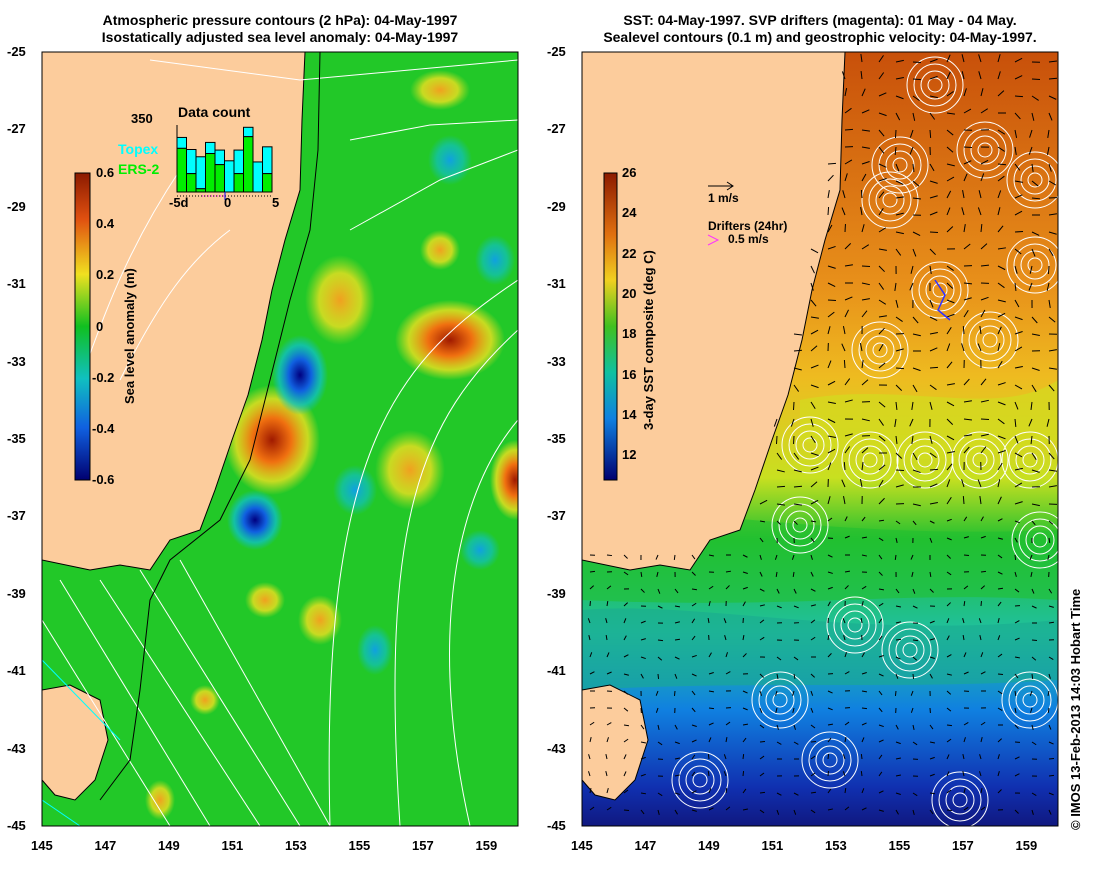  I want to click on legend-ers2: ERS-2, so click(139, 169).